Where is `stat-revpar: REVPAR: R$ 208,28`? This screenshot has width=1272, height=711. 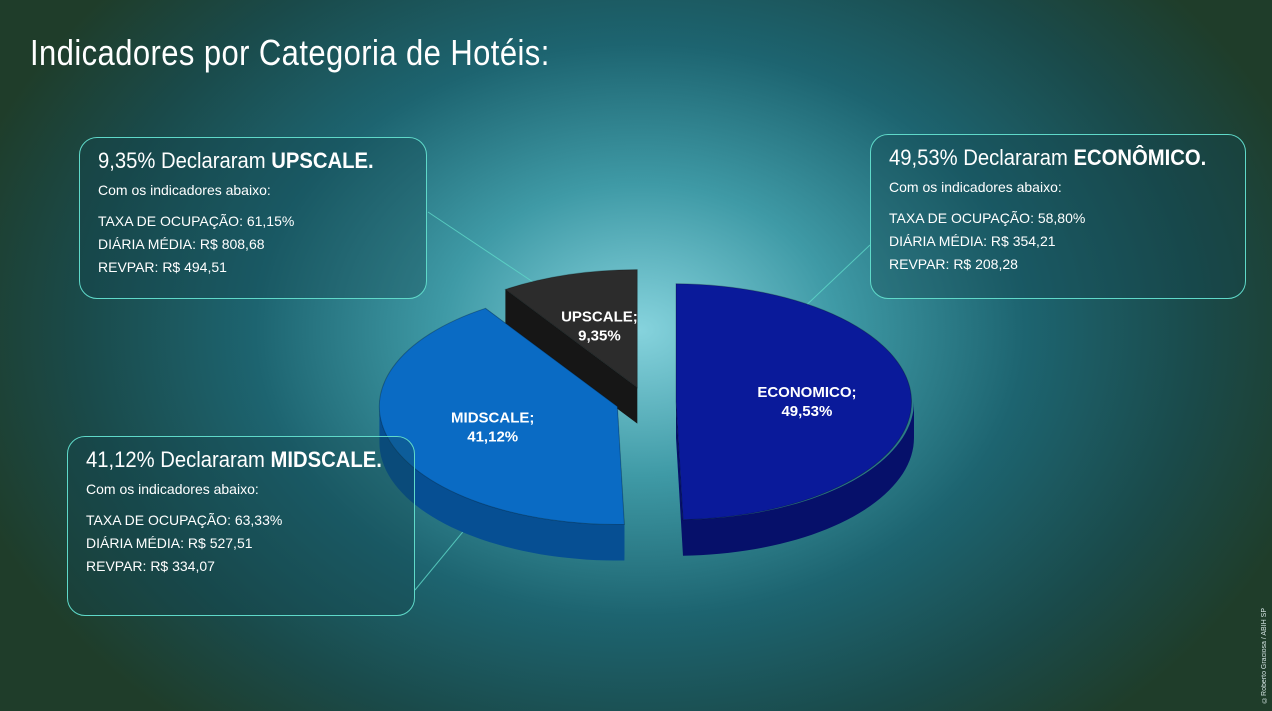
stat-revpar: REVPAR: R$ 208,28 is located at coordinates (953, 264).